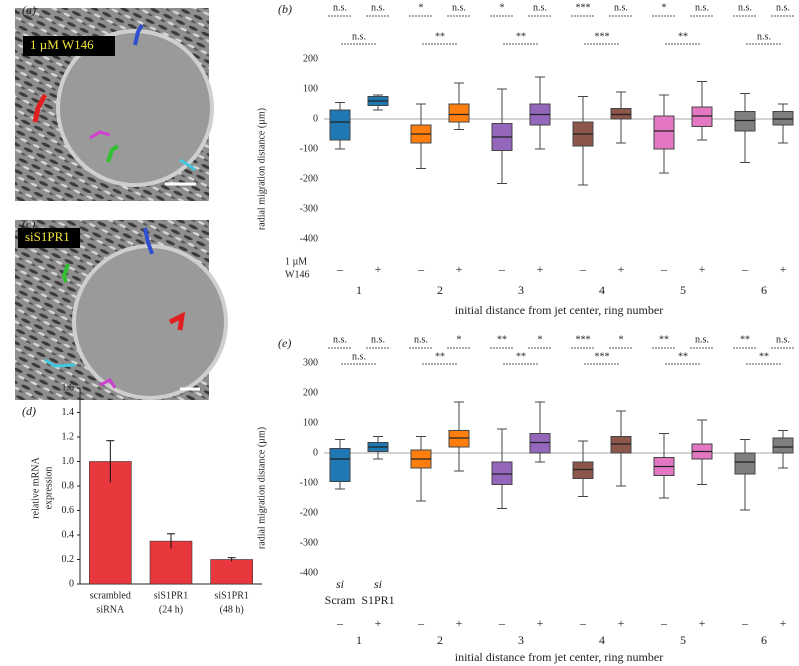 This screenshot has height=666, width=799. Describe the element at coordinates (764, 290) in the screenshot. I see `x-tick-label: 6` at that location.